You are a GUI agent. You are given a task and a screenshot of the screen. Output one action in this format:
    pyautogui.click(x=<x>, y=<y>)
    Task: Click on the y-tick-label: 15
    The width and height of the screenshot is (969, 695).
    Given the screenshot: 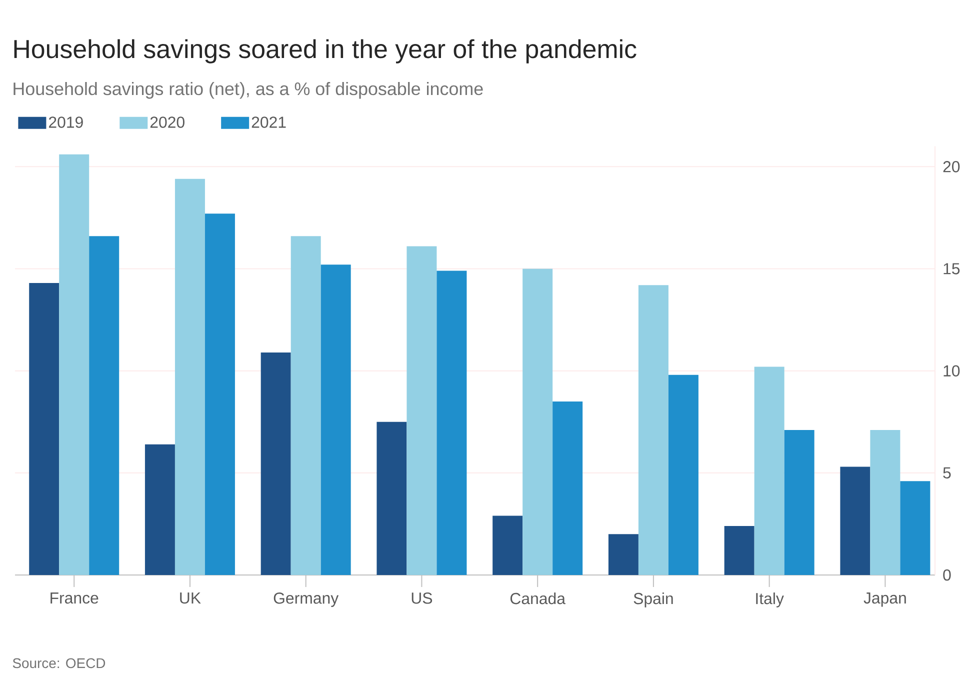 What is the action you would take?
    pyautogui.click(x=952, y=268)
    